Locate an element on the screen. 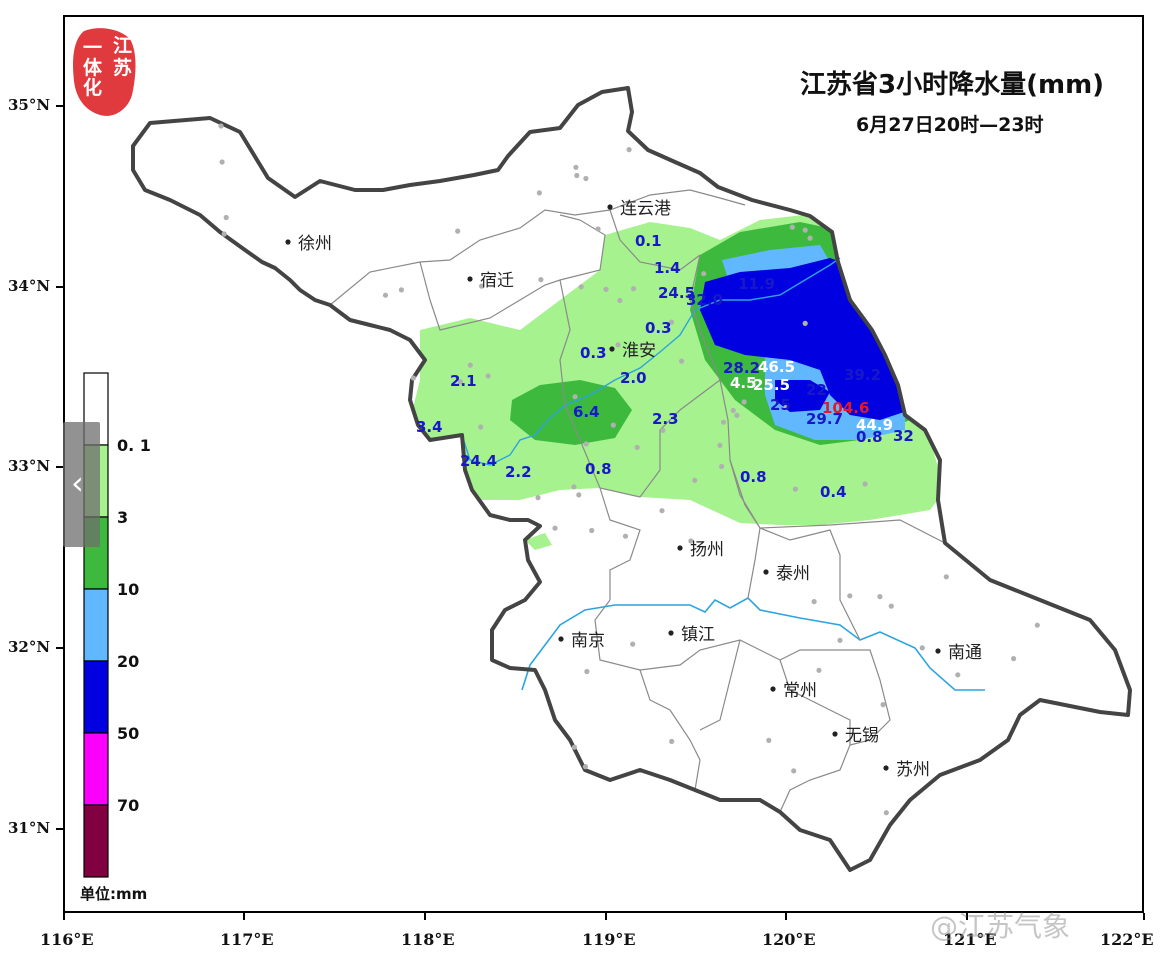  lon-label-118: 118°E is located at coordinates (428, 939).